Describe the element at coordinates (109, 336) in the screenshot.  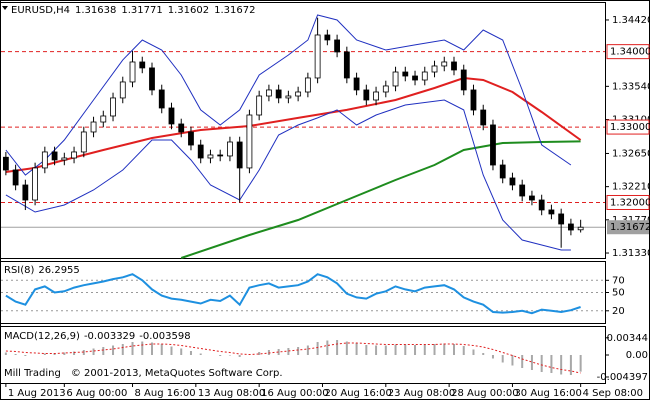
I see `macd-value: -0.003329` at that location.